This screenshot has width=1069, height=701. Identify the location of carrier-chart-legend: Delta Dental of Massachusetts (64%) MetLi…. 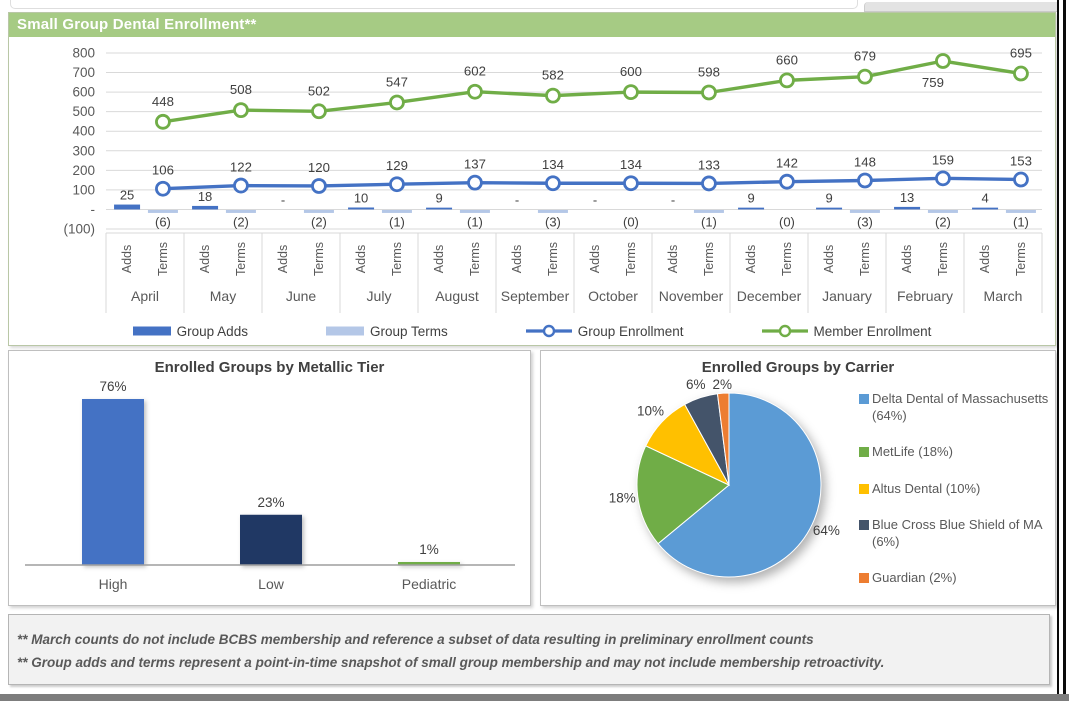
(957, 489).